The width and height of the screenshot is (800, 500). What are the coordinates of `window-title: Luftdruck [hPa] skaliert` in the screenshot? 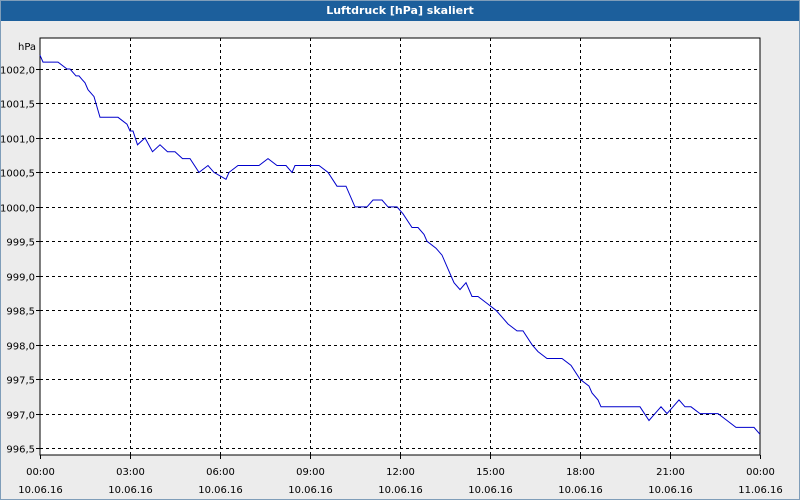 It's located at (400, 11).